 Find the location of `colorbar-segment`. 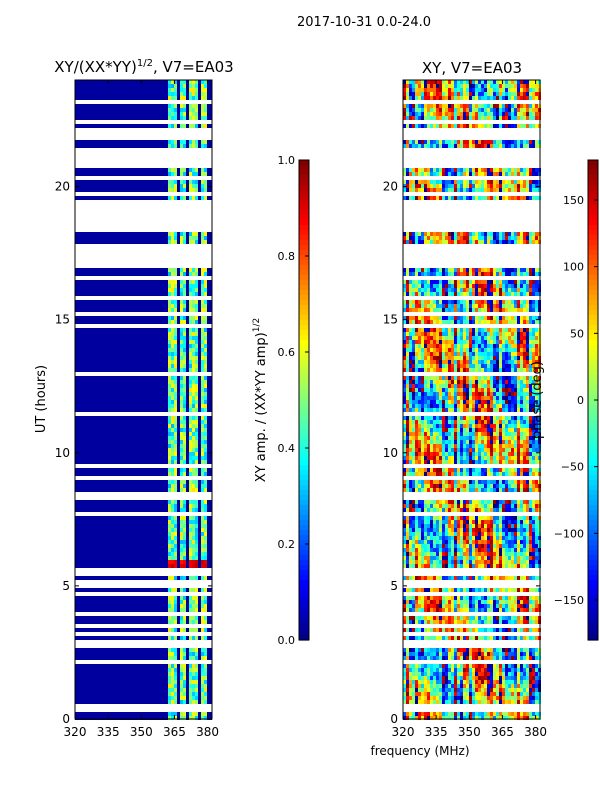

colorbar-segment is located at coordinates (304, 413).